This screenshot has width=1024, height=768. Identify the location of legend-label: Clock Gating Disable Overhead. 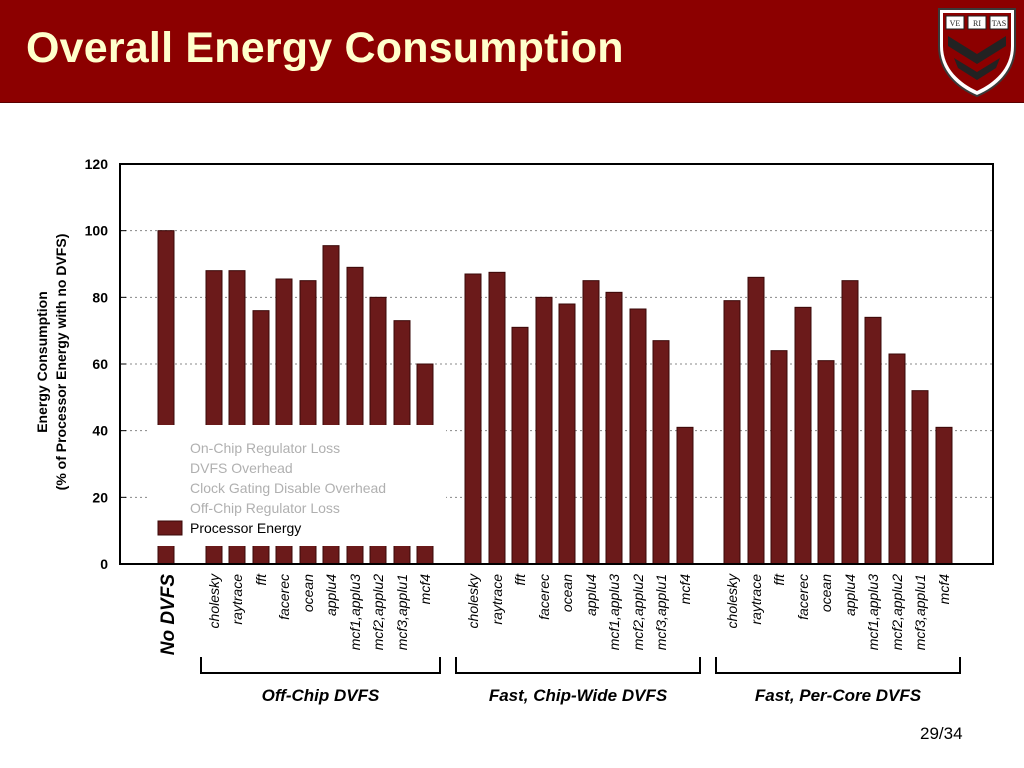
(288, 488).